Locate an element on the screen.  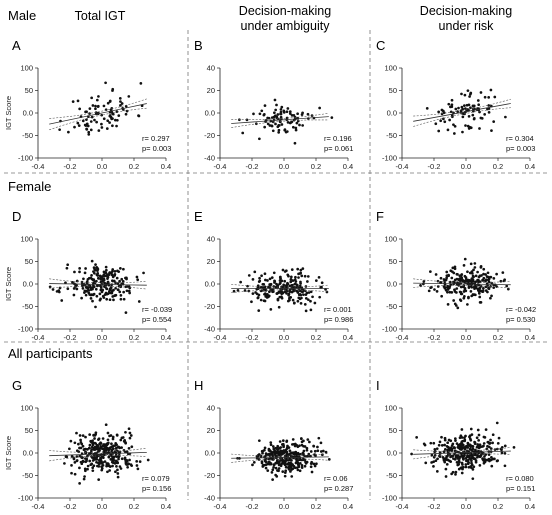
stat-p-value: p= 0.003 is located at coordinates (156, 148).